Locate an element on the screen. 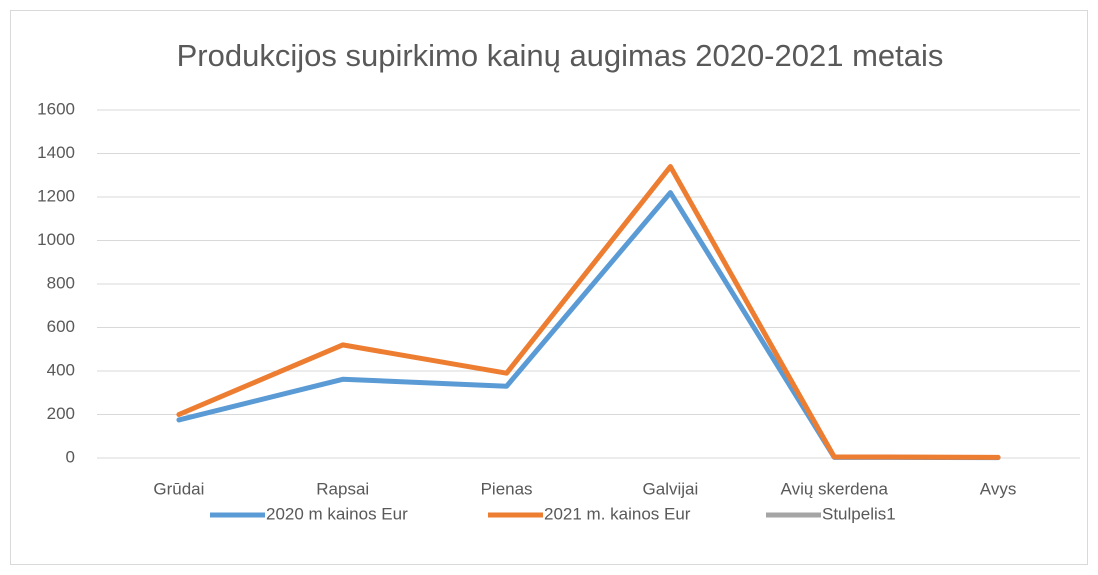 This screenshot has width=1098, height=575. x-tick-label: Rapsai is located at coordinates (342, 488).